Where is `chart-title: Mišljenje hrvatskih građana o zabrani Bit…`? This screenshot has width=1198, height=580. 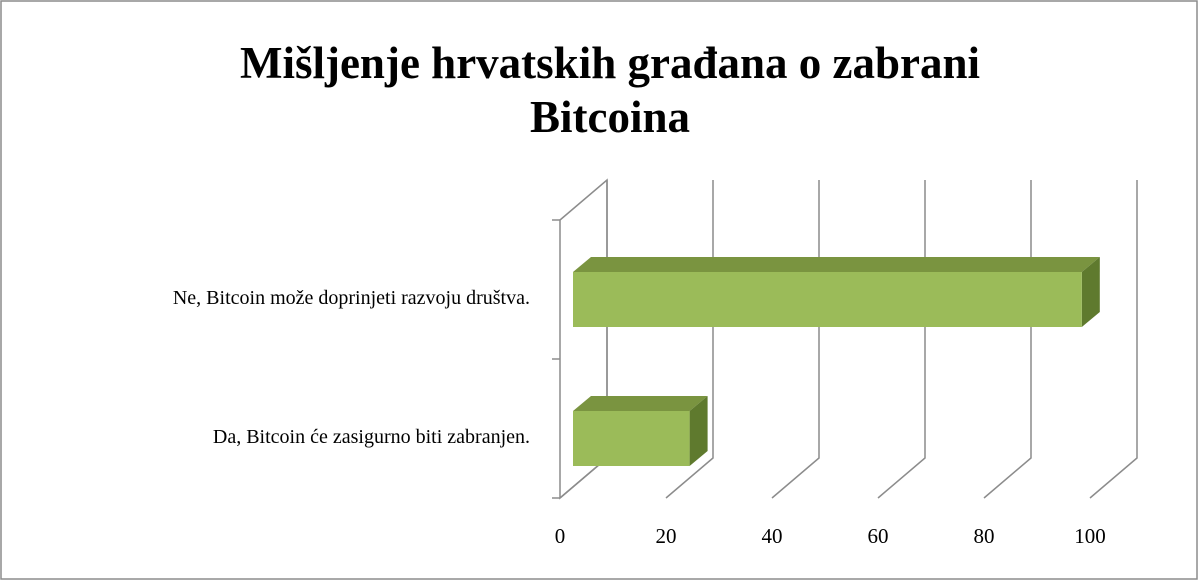 chart-title: Mišljenje hrvatskih građana o zabrani Bit… is located at coordinates (610, 90).